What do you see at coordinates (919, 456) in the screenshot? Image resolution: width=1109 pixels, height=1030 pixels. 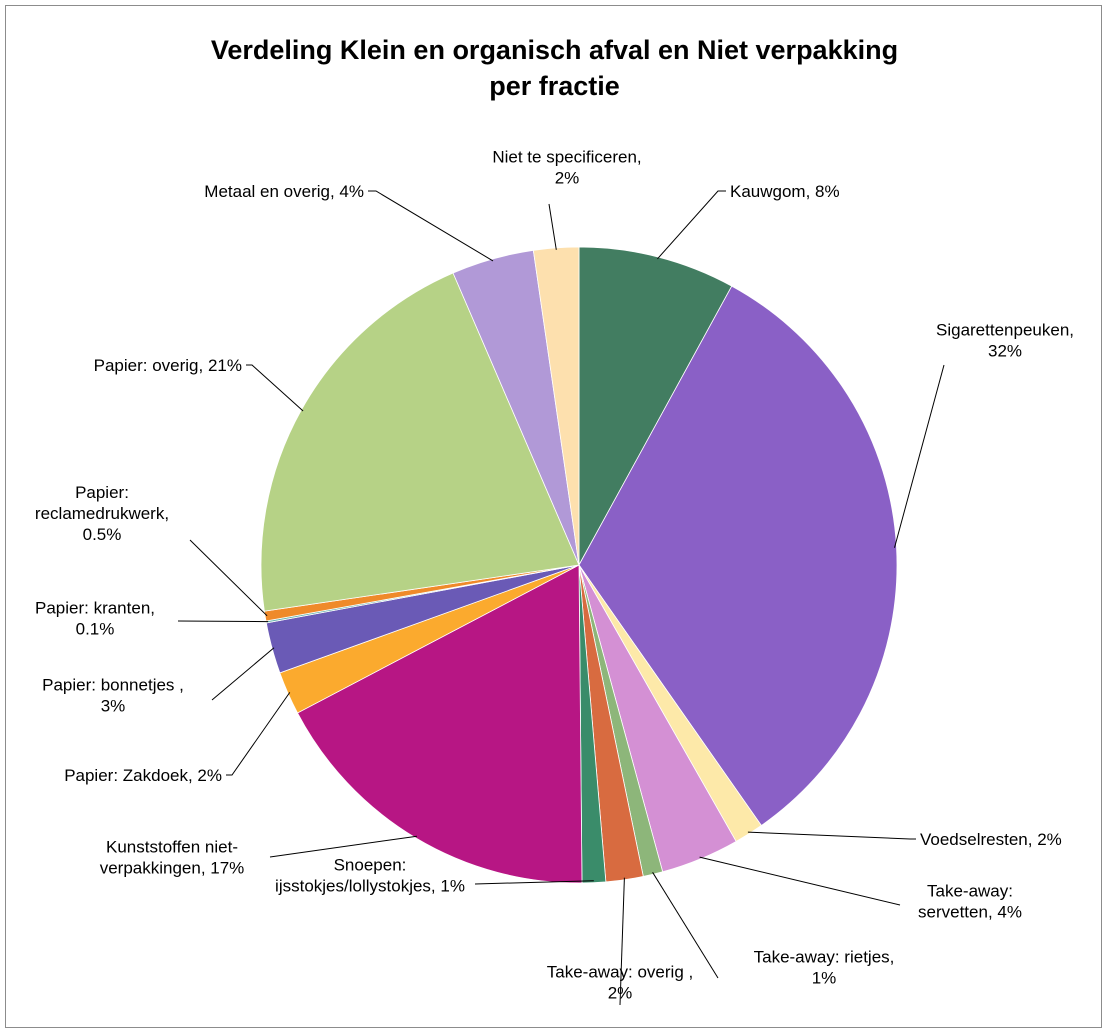 I see `leader-line-sigarettenpeuken` at bounding box center [919, 456].